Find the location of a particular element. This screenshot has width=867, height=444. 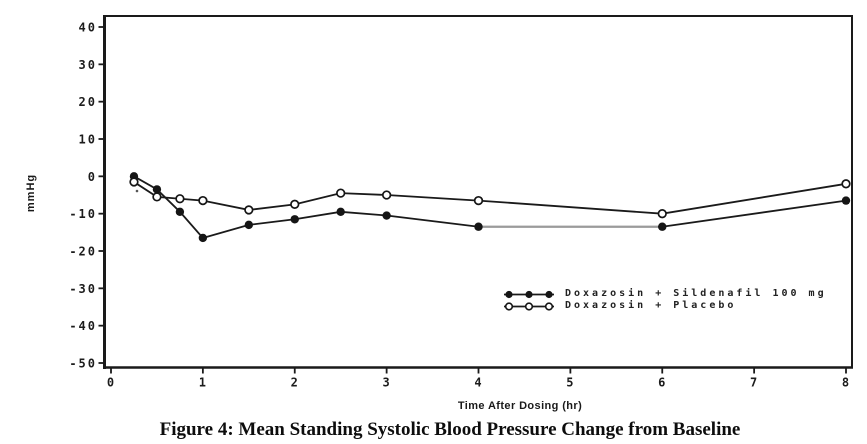

x-tick-label: 3 is located at coordinates (387, 383).